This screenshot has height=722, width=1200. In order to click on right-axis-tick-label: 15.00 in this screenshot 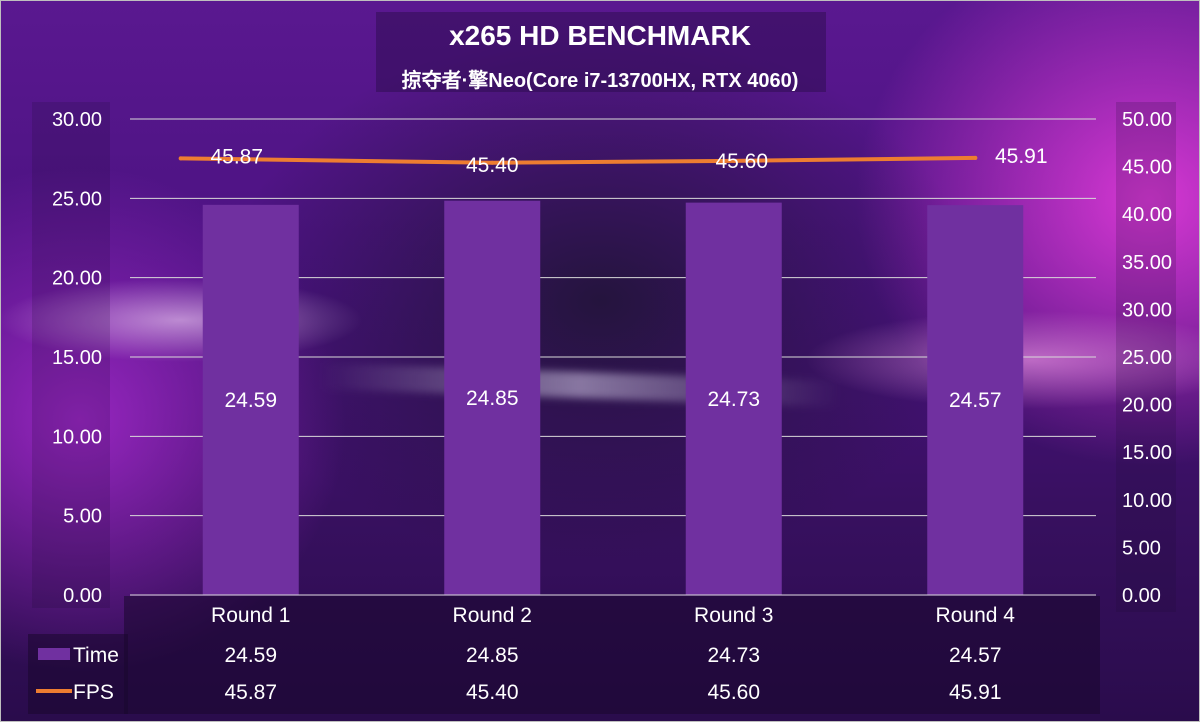, I will do `click(1147, 453)`.